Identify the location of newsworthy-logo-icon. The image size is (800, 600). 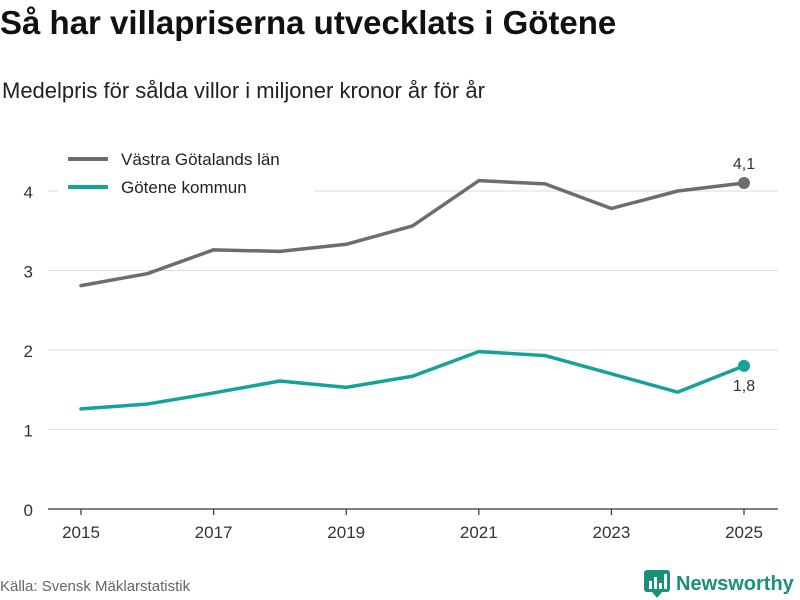
(657, 584).